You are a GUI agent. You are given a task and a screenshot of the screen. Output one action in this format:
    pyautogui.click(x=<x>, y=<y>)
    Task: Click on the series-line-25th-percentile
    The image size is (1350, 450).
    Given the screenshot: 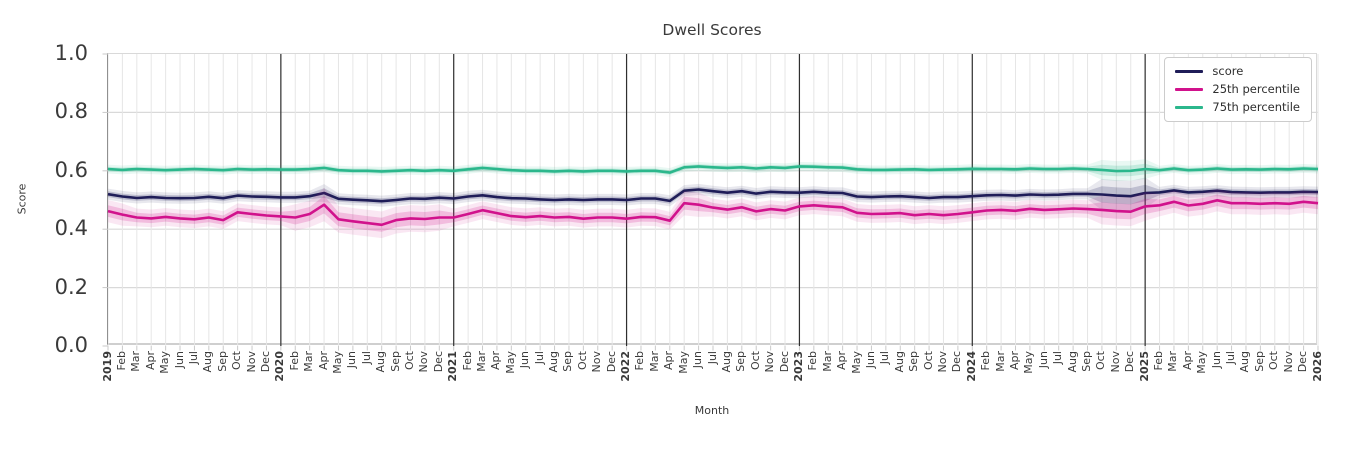 What is the action you would take?
    pyautogui.click(x=713, y=213)
    